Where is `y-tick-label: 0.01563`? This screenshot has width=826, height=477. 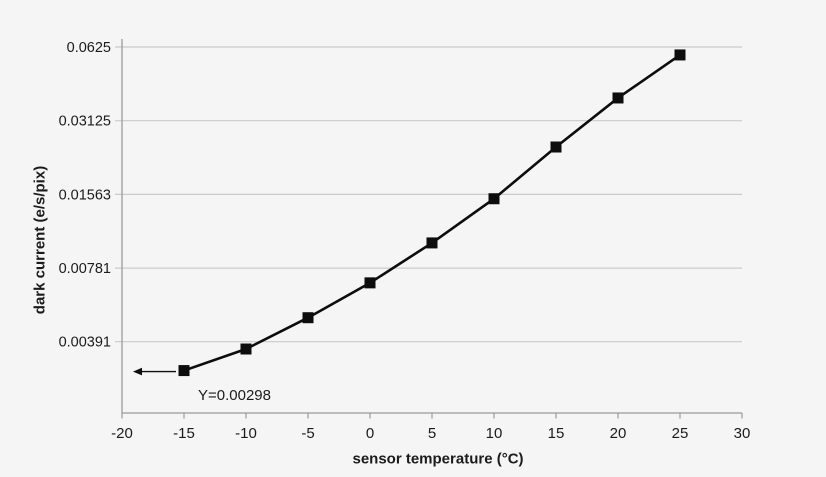
y-tick-label: 0.01563 is located at coordinates (85, 195).